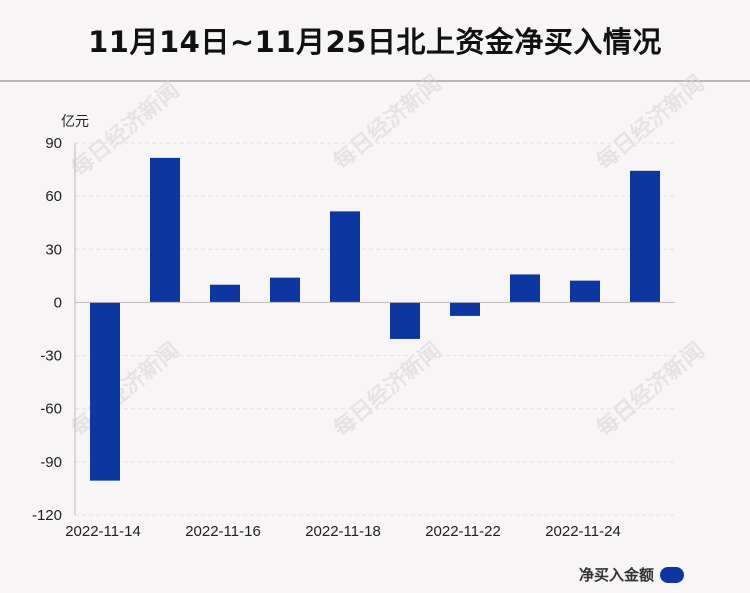  I want to click on y-tick-label: 60, so click(53, 196).